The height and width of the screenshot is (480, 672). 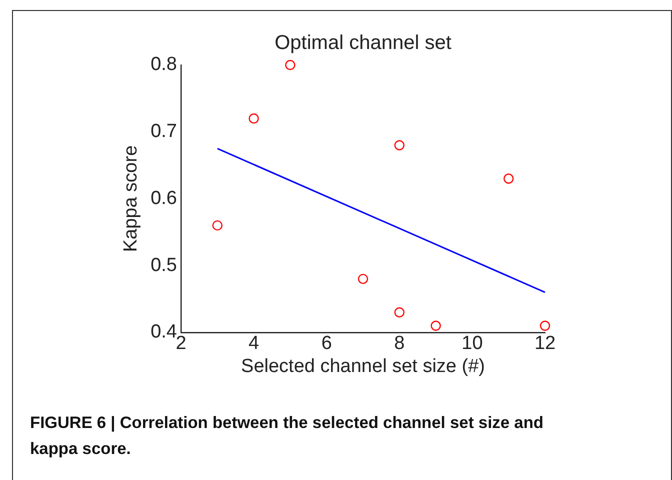 What do you see at coordinates (131, 198) in the screenshot?
I see `y-axis-title: Kappa score` at bounding box center [131, 198].